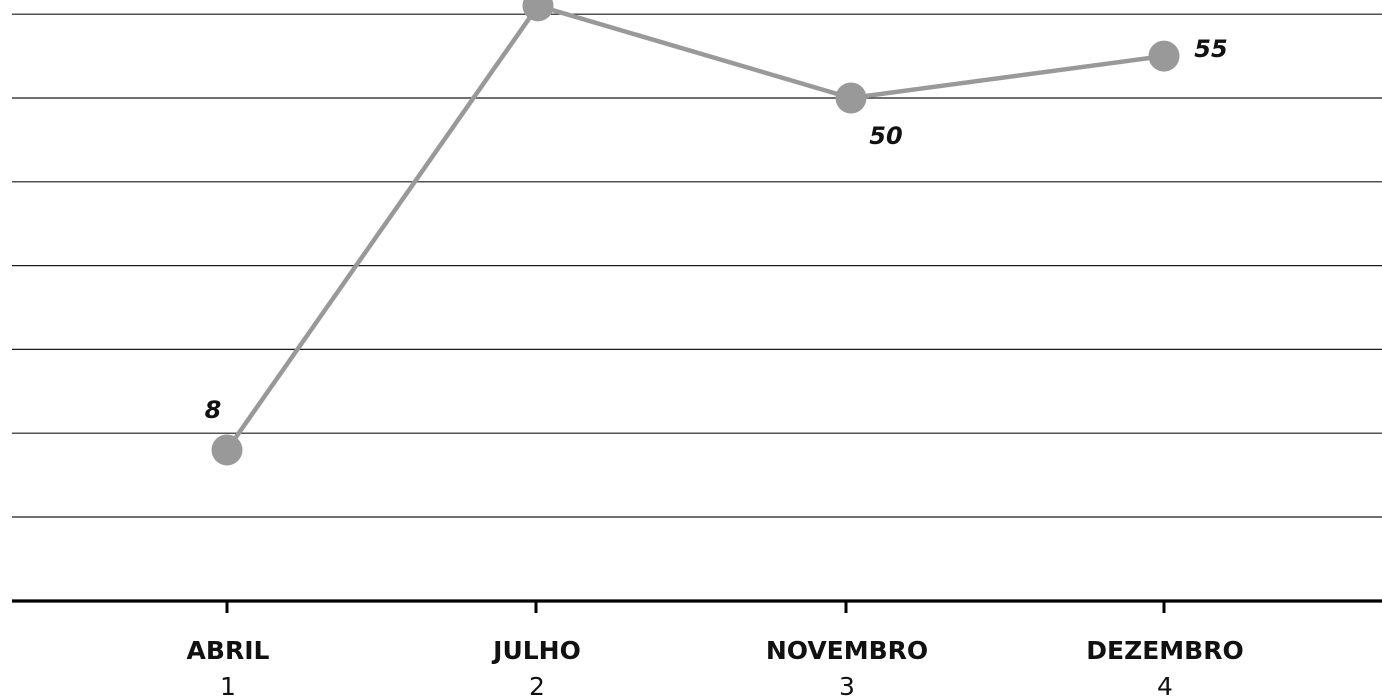 The image size is (1382, 697). I want to click on x-axis, so click(697, 606).